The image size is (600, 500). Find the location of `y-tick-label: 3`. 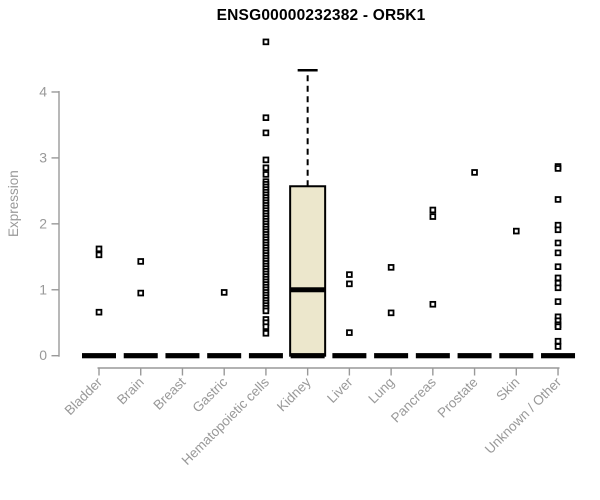

y-tick-label: 3 is located at coordinates (43, 157).